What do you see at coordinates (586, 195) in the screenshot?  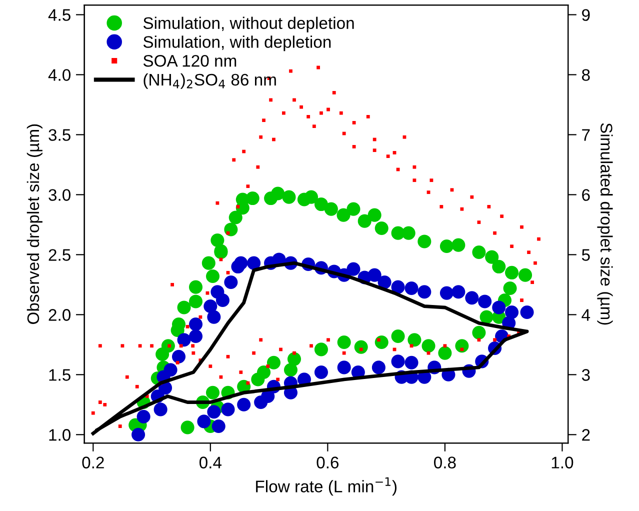 I see `y2-tick-label: 6` at bounding box center [586, 195].